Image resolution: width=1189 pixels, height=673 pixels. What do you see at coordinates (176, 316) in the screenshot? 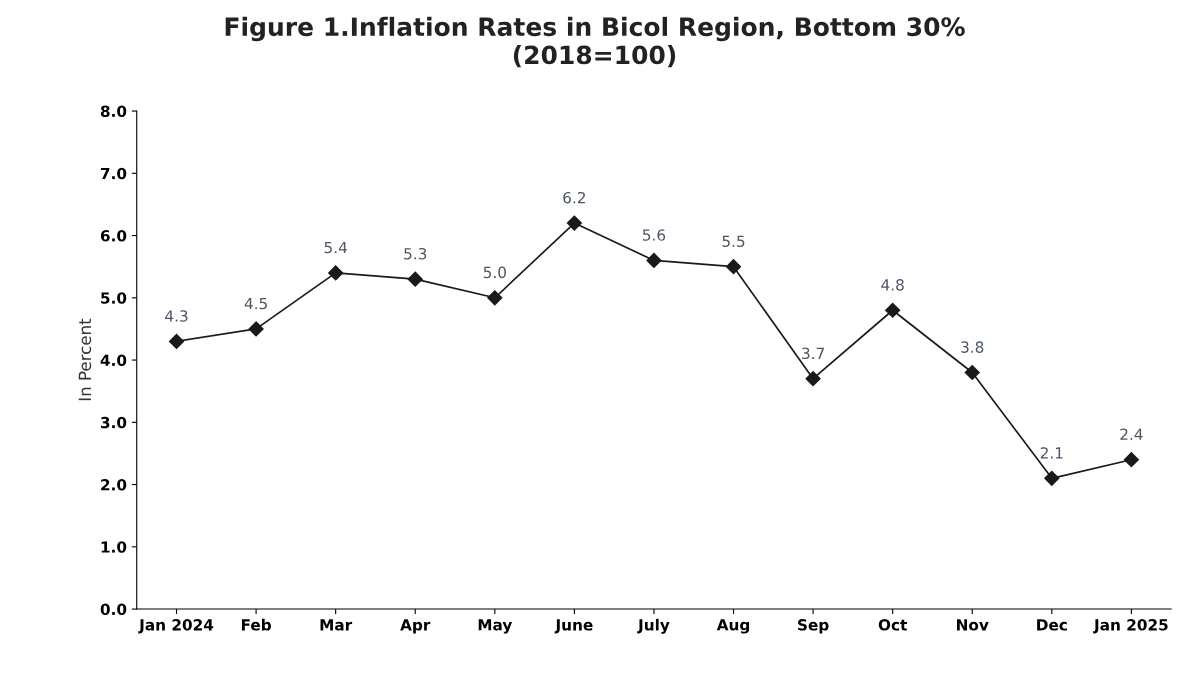
I see `data-label: 4.3` at bounding box center [176, 316].